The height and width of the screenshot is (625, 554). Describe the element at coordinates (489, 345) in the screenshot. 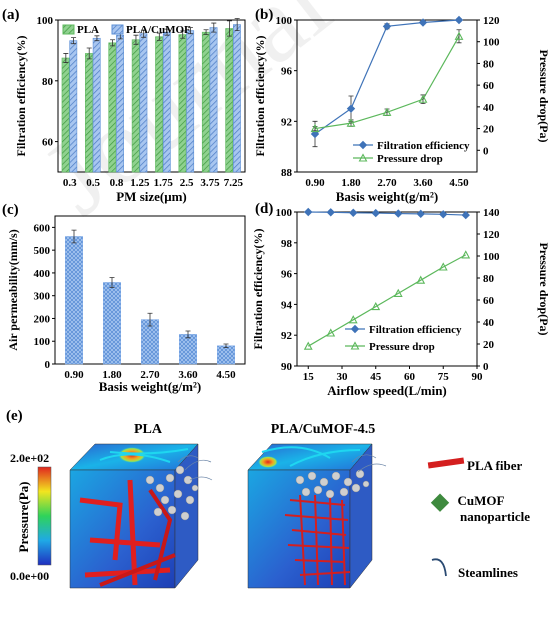

I see `panel-d-y2tick-label: 20` at that location.